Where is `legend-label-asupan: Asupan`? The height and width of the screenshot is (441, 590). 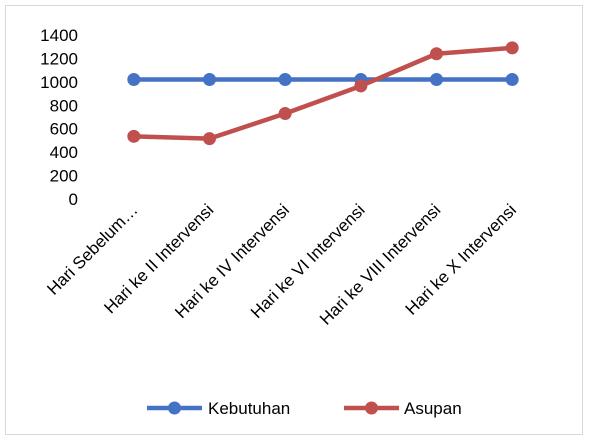 legend-label-asupan: Asupan is located at coordinates (433, 408).